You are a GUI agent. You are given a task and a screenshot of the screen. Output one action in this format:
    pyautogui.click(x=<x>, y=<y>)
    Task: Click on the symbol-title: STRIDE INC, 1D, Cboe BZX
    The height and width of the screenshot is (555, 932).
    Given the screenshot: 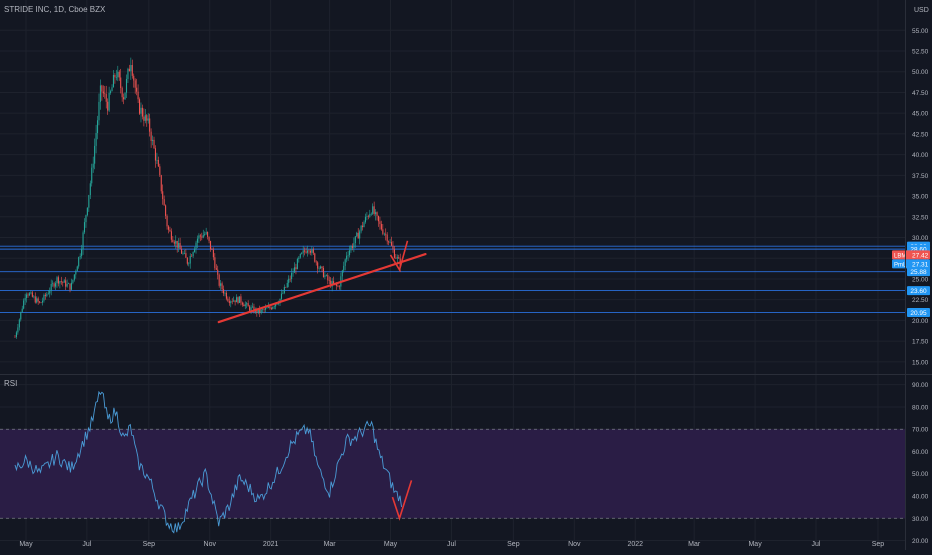 What is the action you would take?
    pyautogui.click(x=55, y=9)
    